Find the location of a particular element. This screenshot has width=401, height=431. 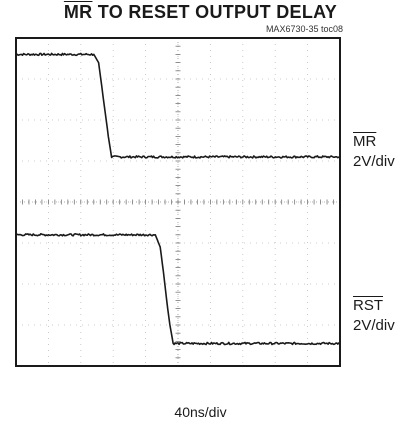

title-overlined-part: MR is located at coordinates (78, 12).